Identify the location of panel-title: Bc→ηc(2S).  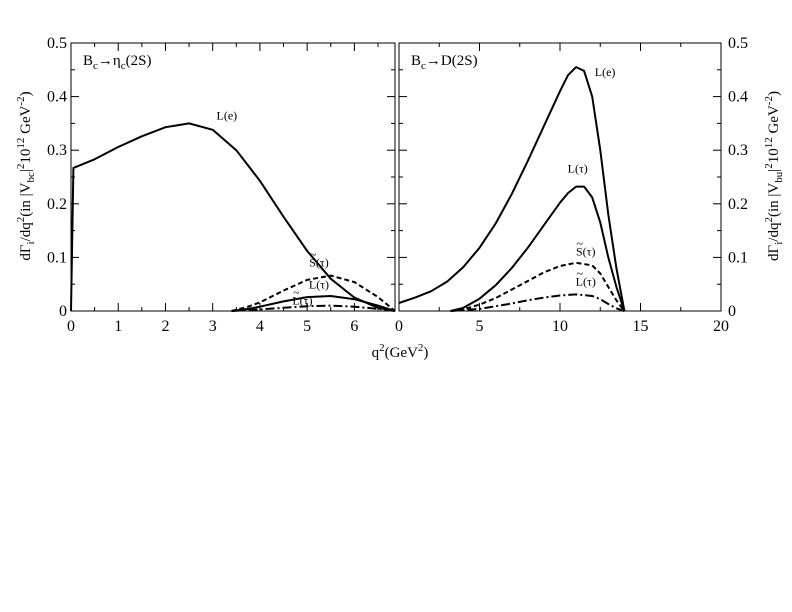
(117, 62).